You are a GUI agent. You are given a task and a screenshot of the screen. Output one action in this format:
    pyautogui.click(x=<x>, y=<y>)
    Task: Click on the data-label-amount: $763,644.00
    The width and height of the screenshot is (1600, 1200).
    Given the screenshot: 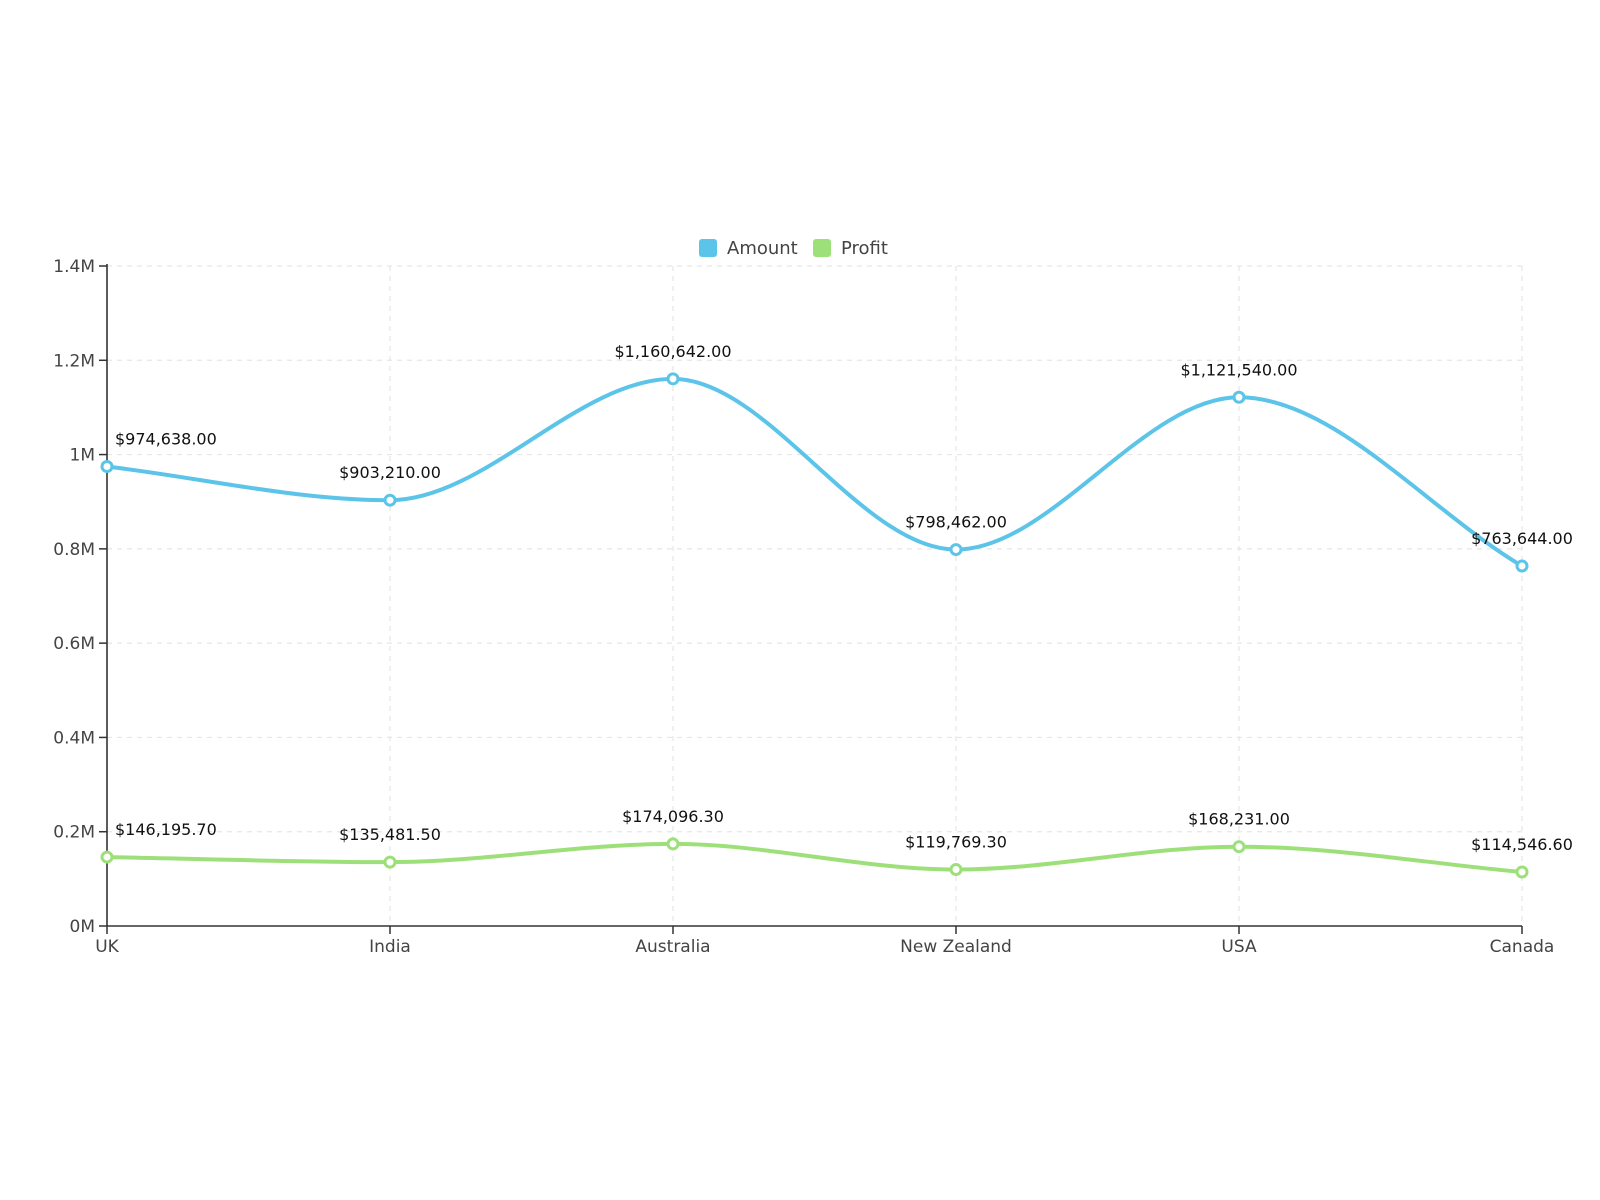 What is the action you would take?
    pyautogui.click(x=1522, y=538)
    